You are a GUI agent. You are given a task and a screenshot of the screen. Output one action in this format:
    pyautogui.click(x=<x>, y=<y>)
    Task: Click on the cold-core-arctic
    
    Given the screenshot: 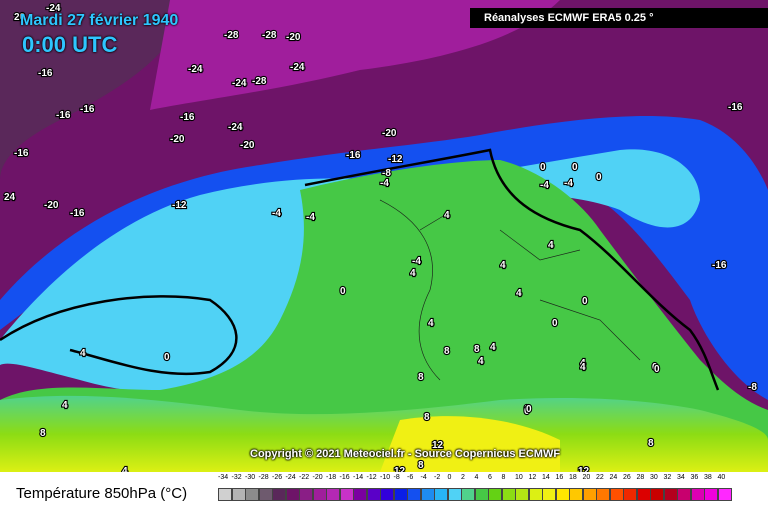 What is the action you would take?
    pyautogui.click(x=355, y=55)
    